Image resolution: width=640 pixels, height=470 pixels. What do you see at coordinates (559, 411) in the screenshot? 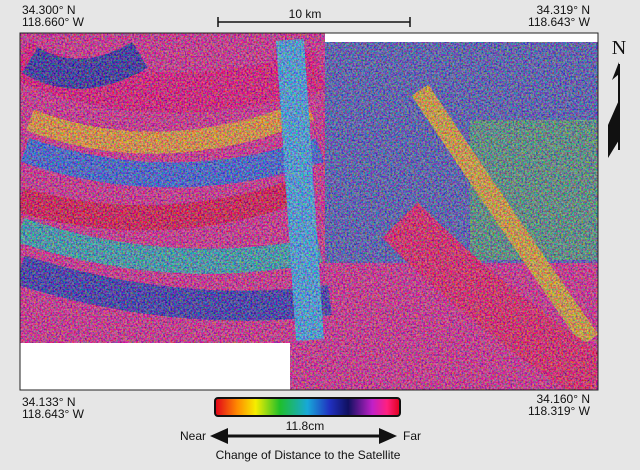
I see `corner-lon: 118.319° W` at bounding box center [559, 411].